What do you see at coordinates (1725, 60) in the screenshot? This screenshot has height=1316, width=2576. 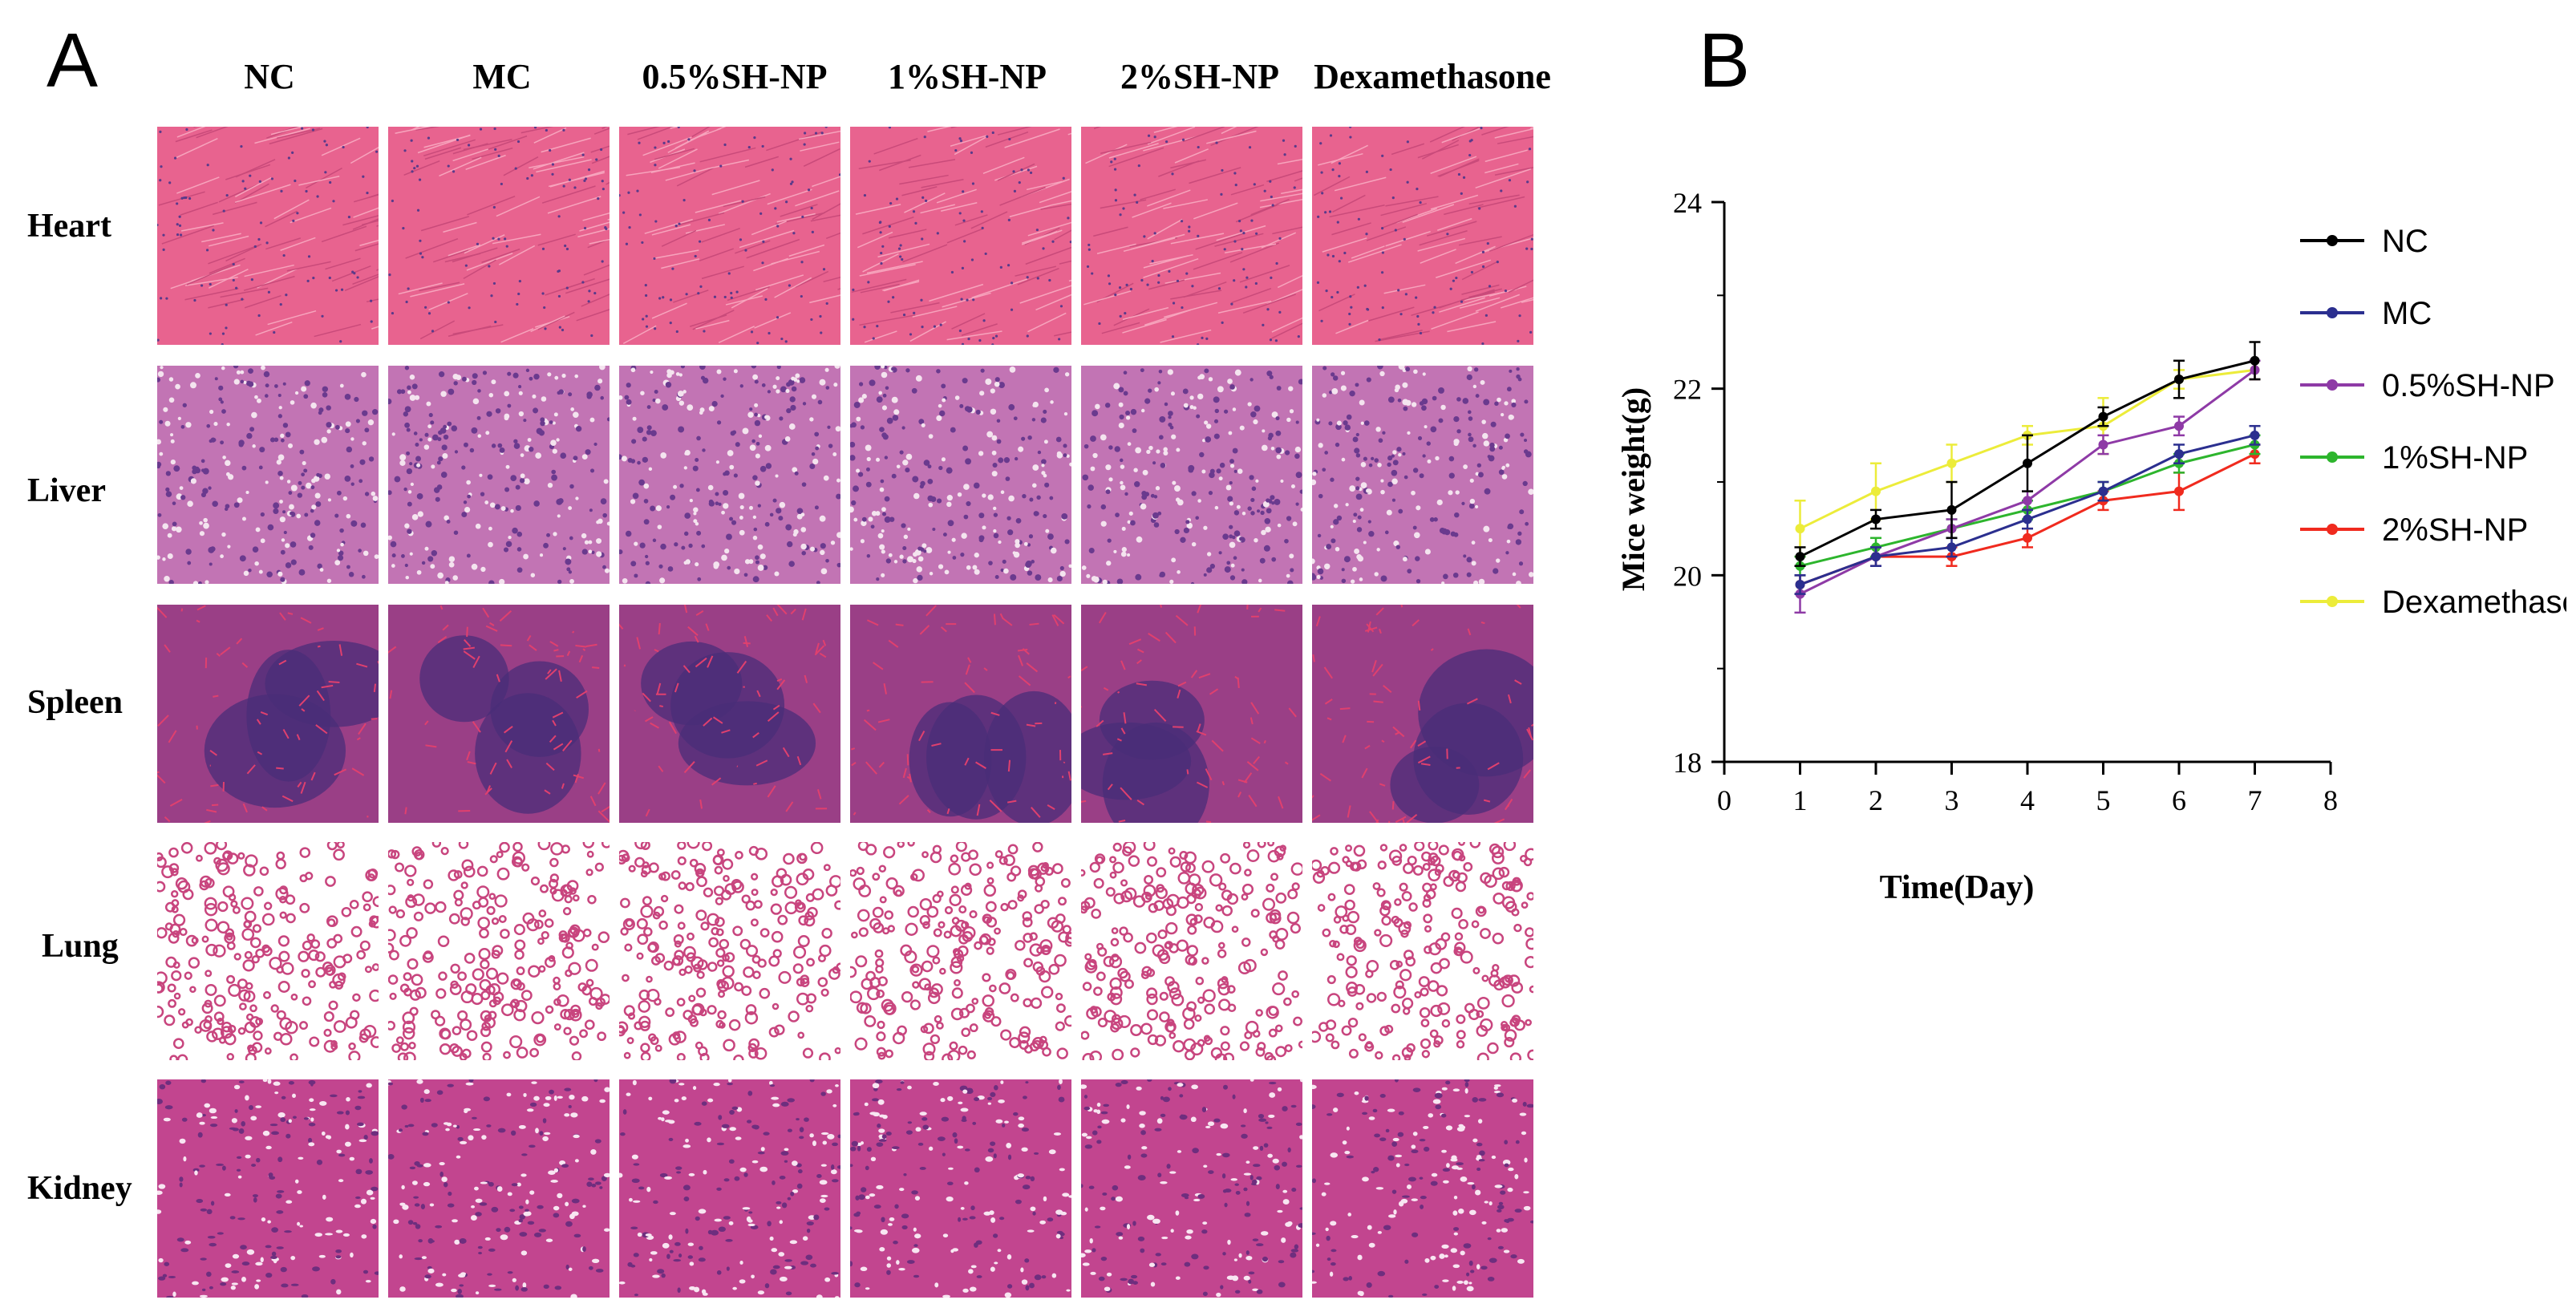 I see `panel-b-label: B` at bounding box center [1725, 60].